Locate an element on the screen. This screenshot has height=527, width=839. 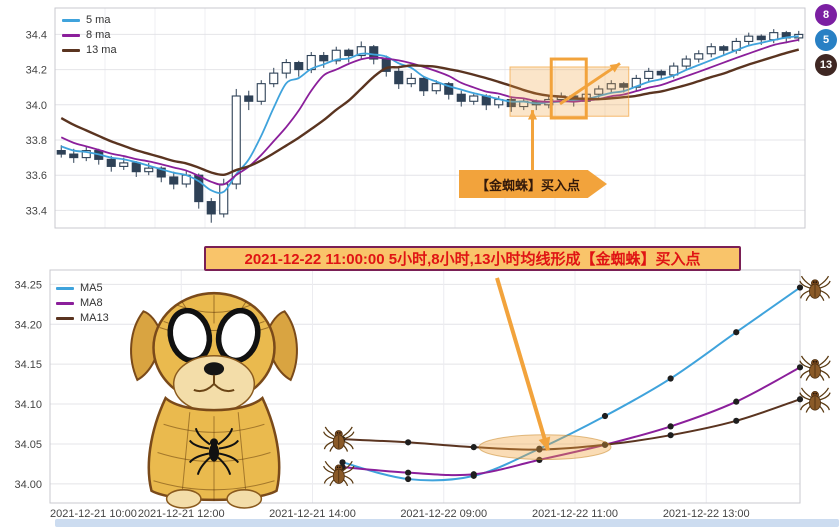
y-tick-label: 34.20 is located at coordinates (28, 325).